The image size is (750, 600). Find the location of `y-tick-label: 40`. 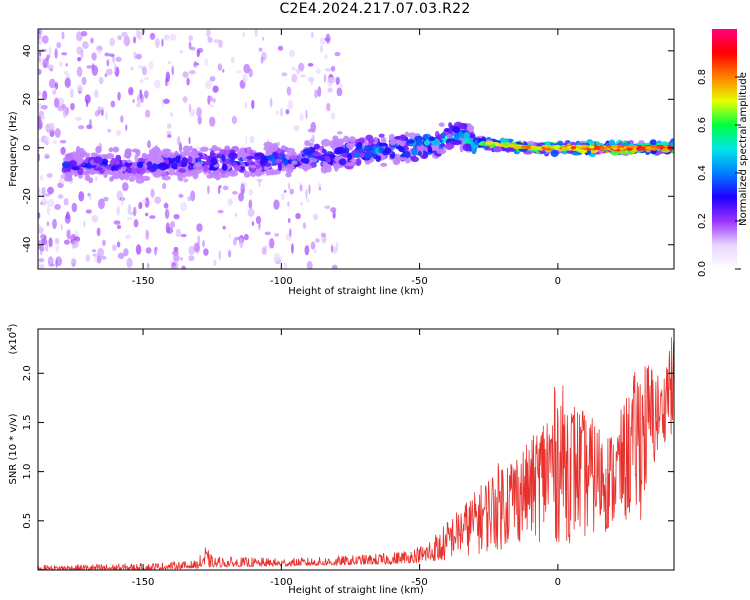

y-tick-label: 40 is located at coordinates (27, 50).